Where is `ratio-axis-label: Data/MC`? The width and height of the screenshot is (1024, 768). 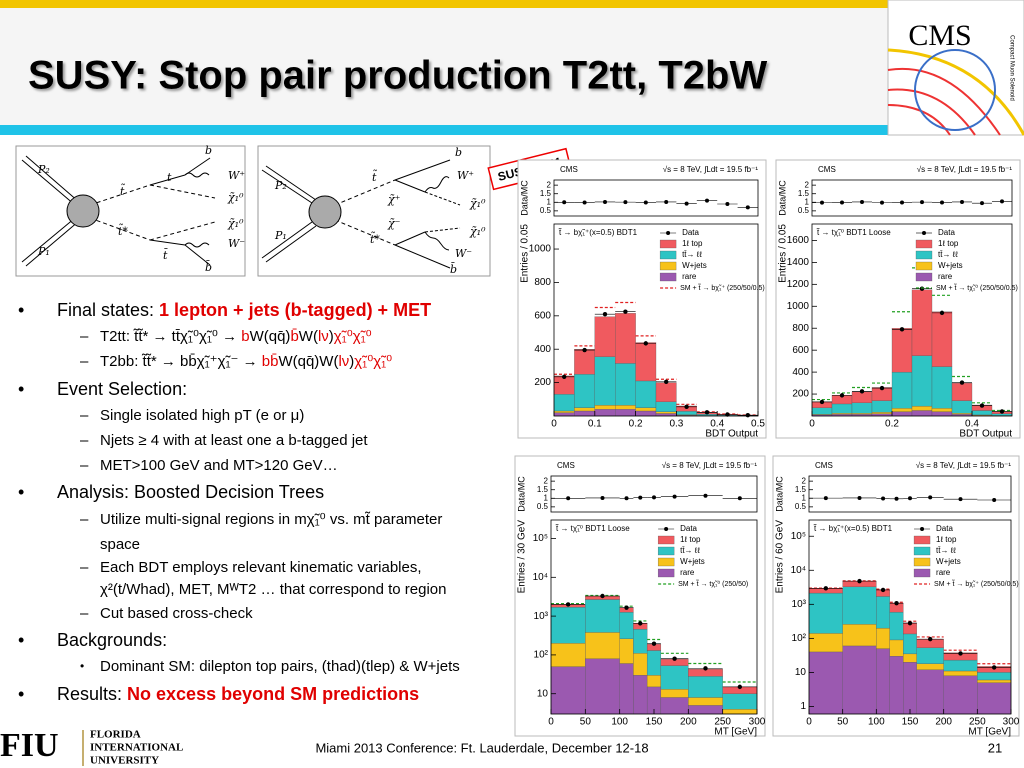
ratio-axis-label: Data/MC is located at coordinates (782, 198).